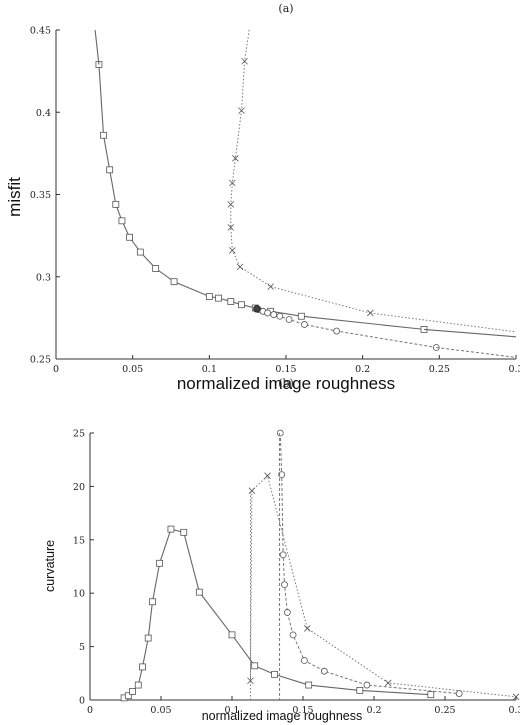 This screenshot has width=520, height=725. I want to click on panel-a-x-tick-label: 0.15, so click(285, 369).